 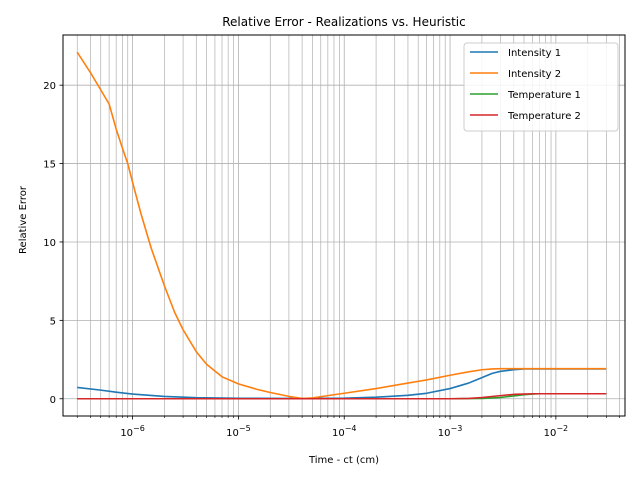 I want to click on x-tick-label: 10⁻², so click(x=556, y=431).